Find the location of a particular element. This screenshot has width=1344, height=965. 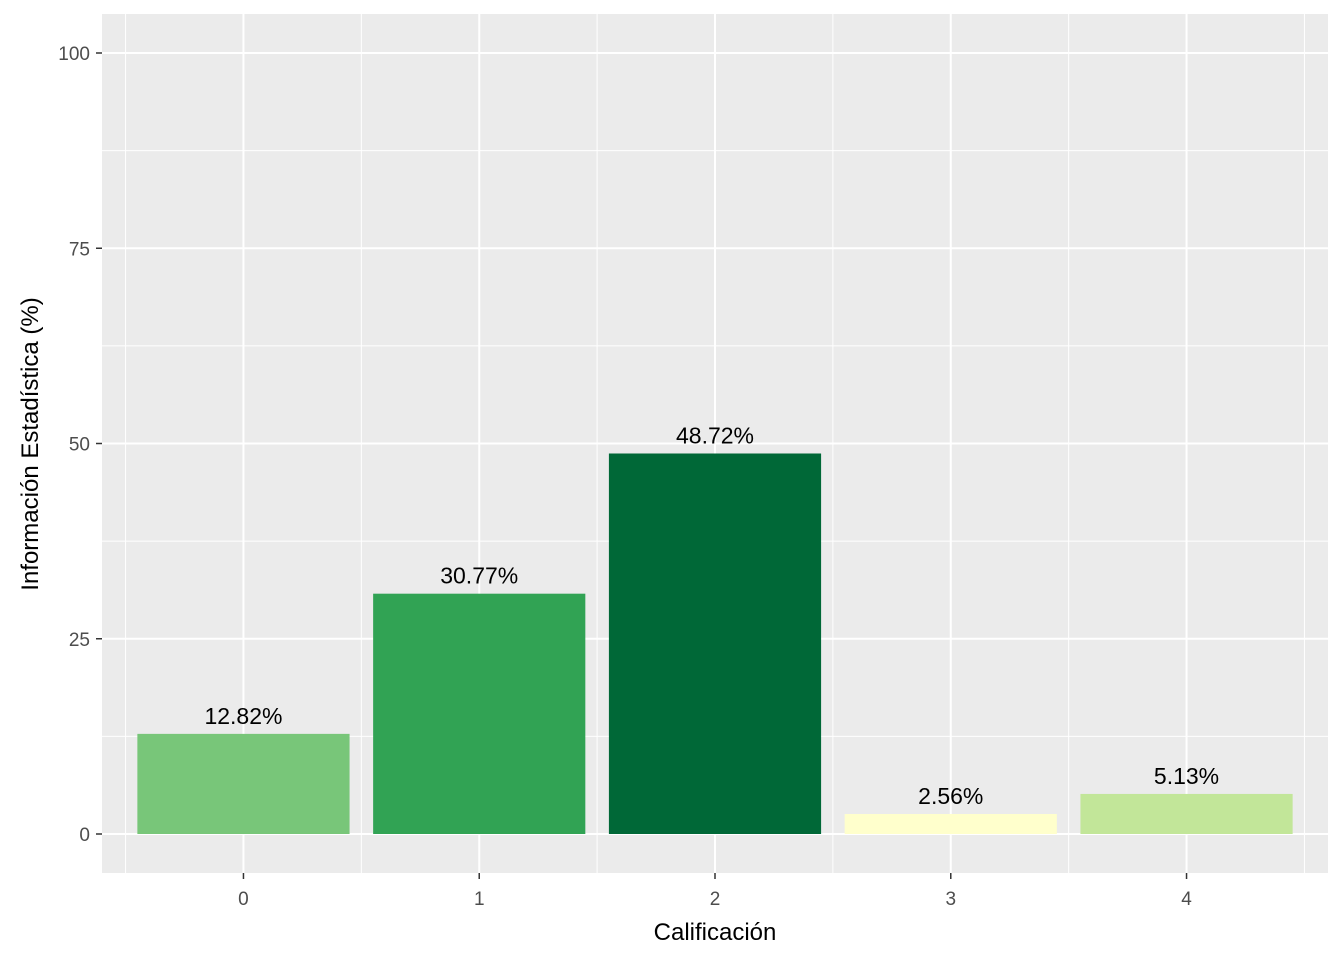

y-axis: 0 25 50 75 100 is located at coordinates (80, 445).